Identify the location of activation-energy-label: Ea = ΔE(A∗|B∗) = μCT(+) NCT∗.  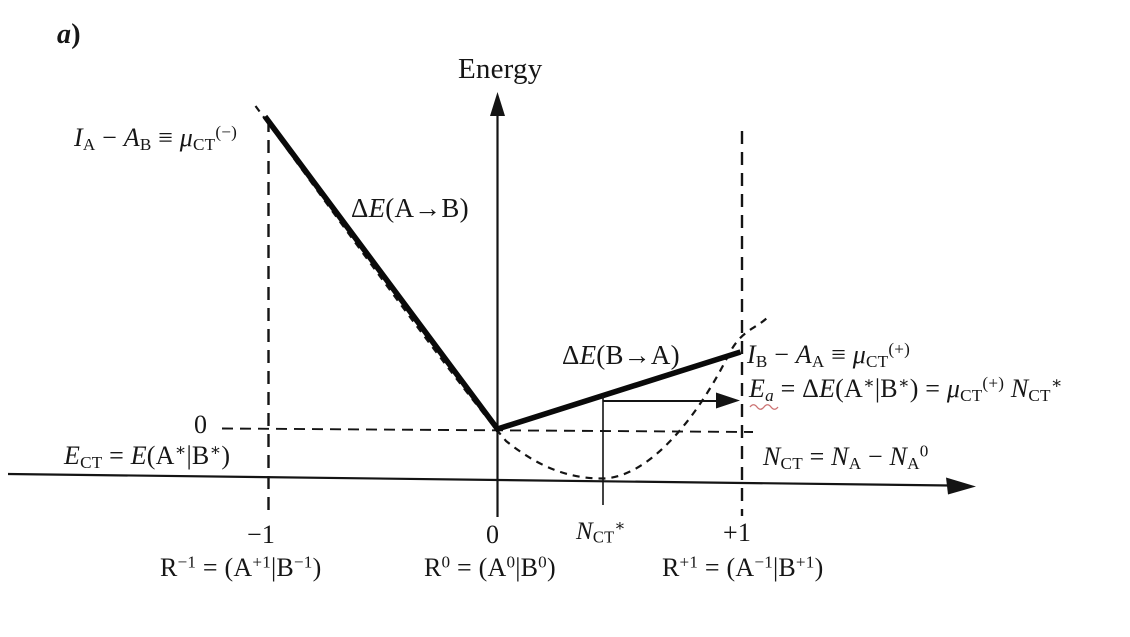
(906, 389).